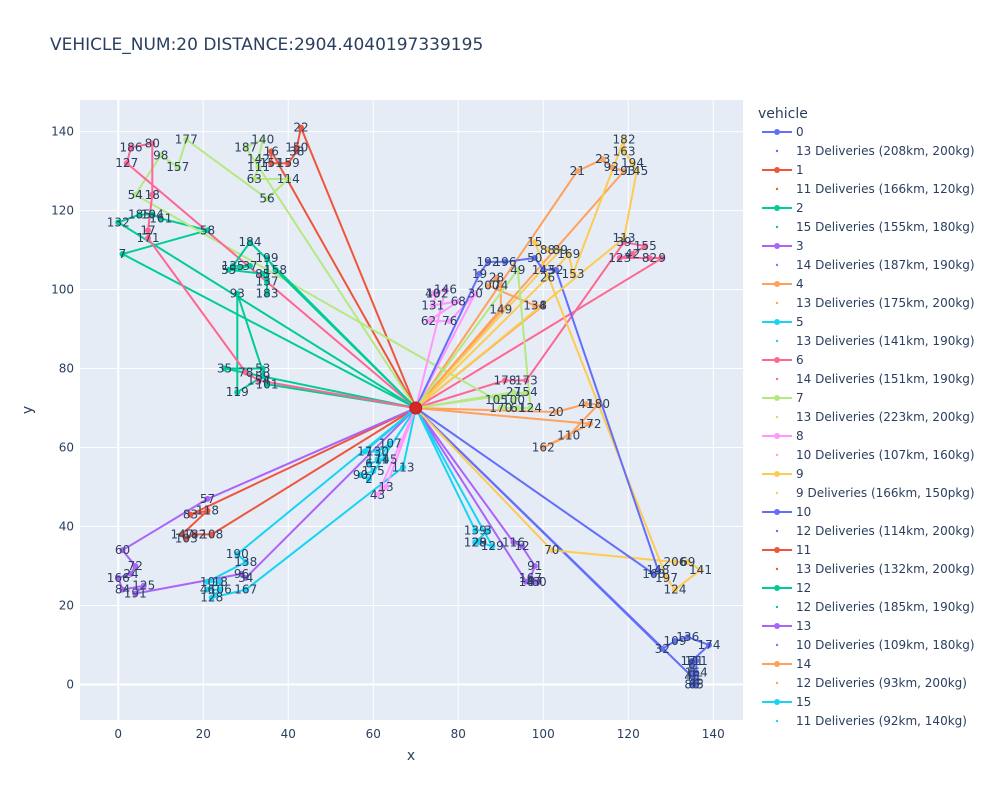 Image resolution: width=1000 pixels, height=800 pixels. I want to click on stop-label: 85, so click(262, 274).